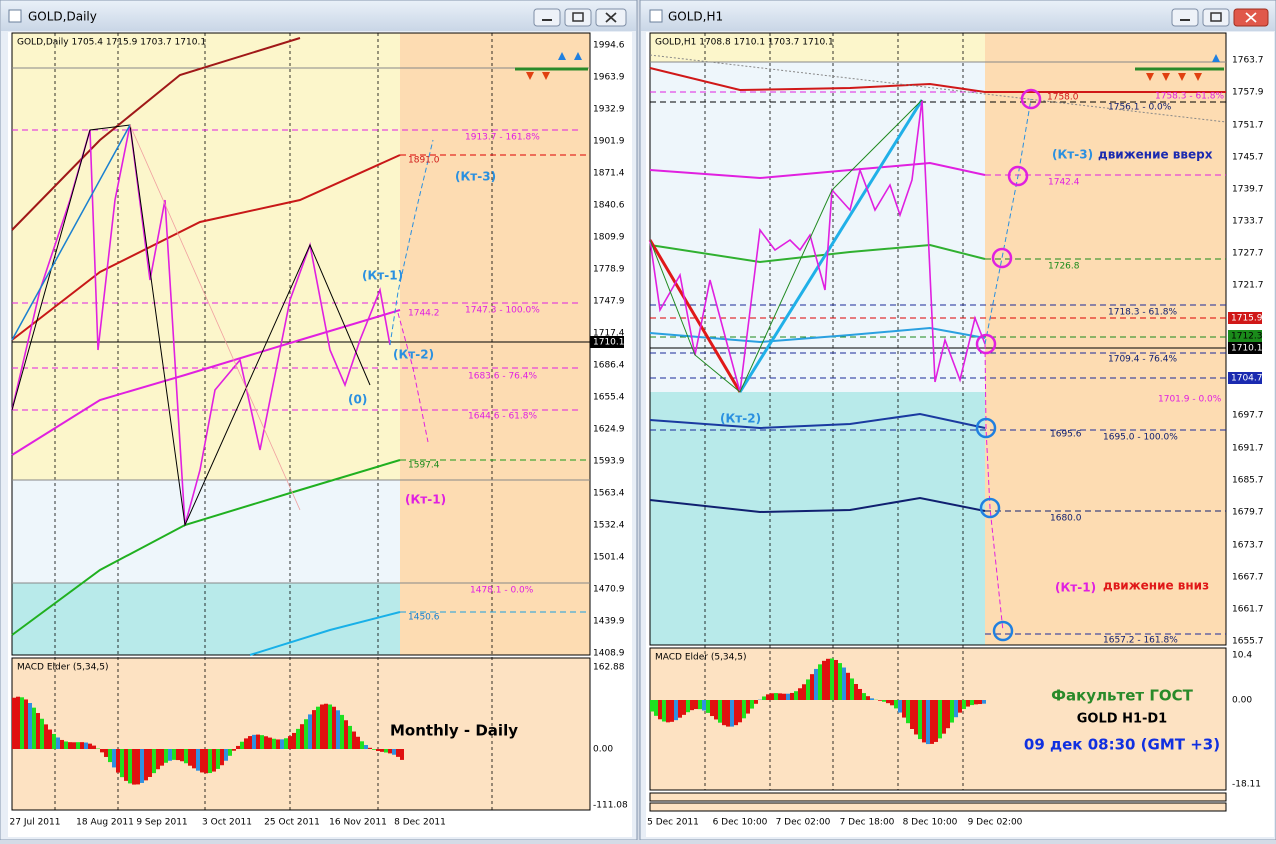 The width and height of the screenshot is (1276, 844). What do you see at coordinates (740, 823) in the screenshot?
I see `date-label: 6 Dec 10:00` at bounding box center [740, 823].